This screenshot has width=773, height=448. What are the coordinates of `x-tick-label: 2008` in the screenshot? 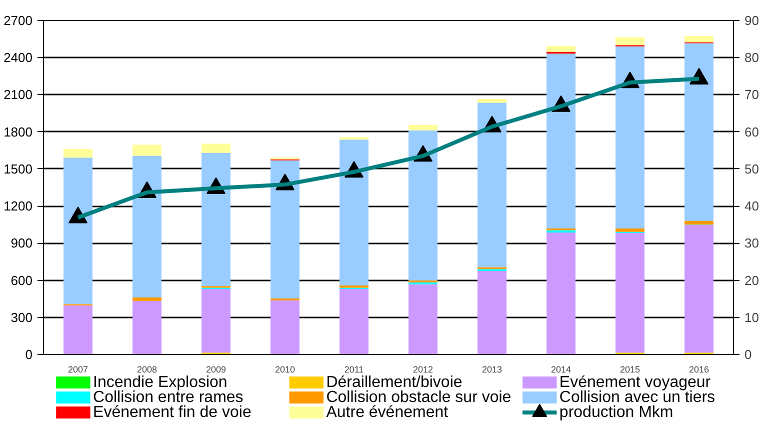 It's located at (147, 369).